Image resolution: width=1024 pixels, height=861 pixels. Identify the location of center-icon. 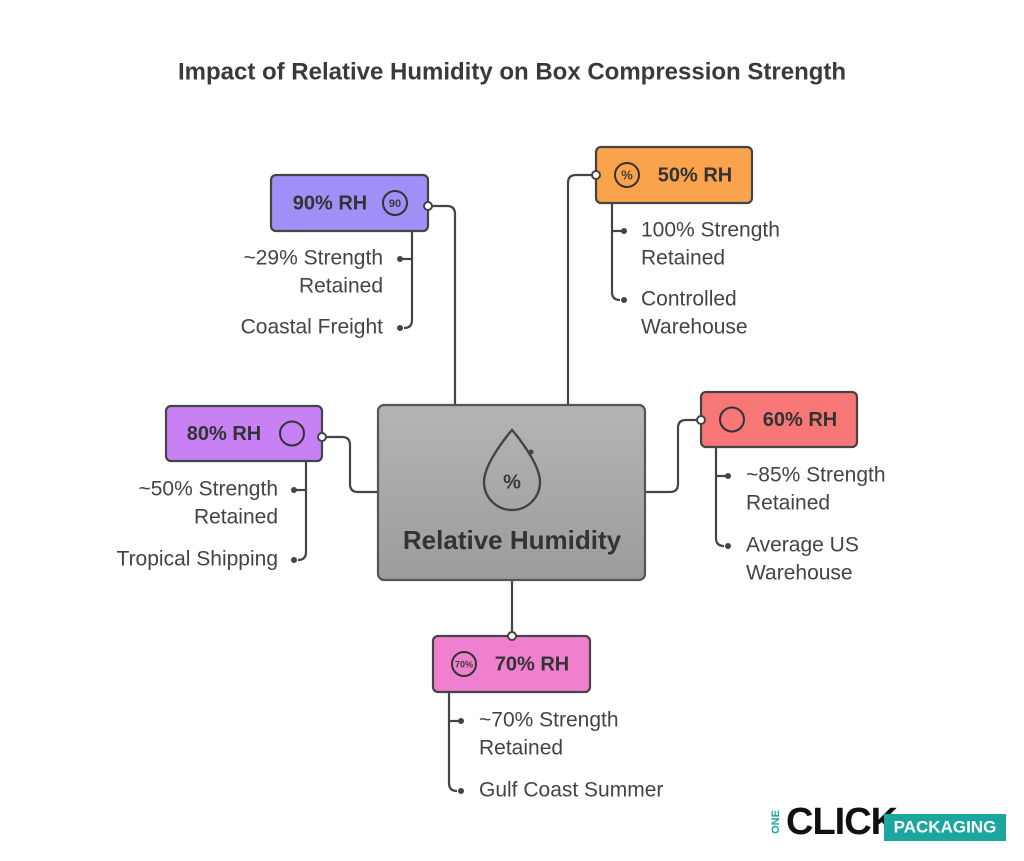
(512, 470).